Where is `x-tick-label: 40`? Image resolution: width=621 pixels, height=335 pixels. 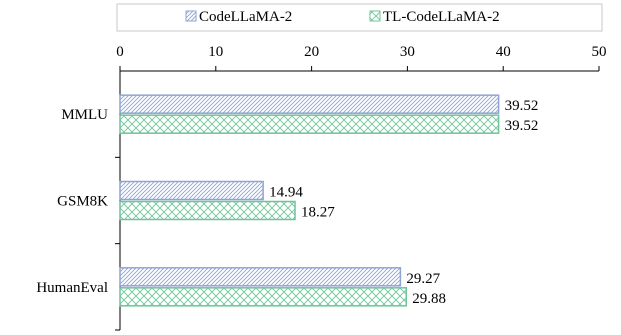 x-tick-label: 40 is located at coordinates (503, 52).